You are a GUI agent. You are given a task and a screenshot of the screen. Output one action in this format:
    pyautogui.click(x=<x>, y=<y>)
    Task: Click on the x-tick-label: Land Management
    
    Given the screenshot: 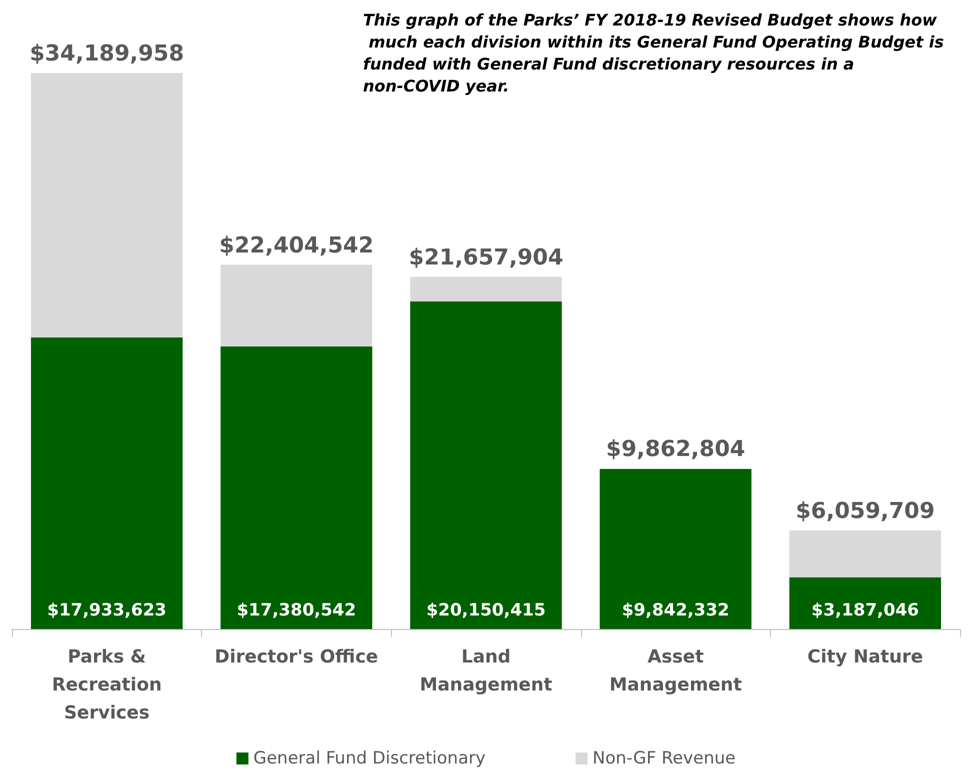 What is the action you would take?
    pyautogui.click(x=486, y=671)
    